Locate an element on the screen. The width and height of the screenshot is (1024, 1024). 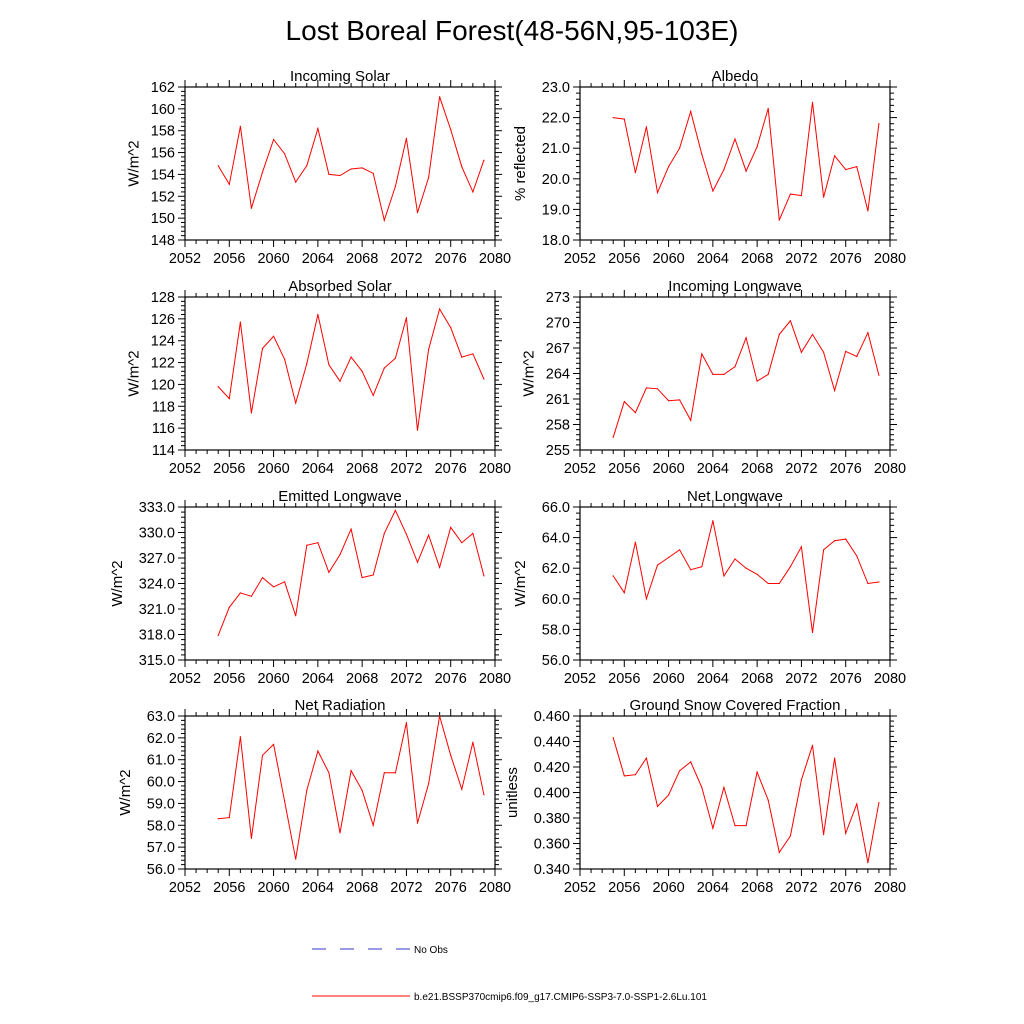
y-tick-label: 273 is located at coordinates (558, 298).